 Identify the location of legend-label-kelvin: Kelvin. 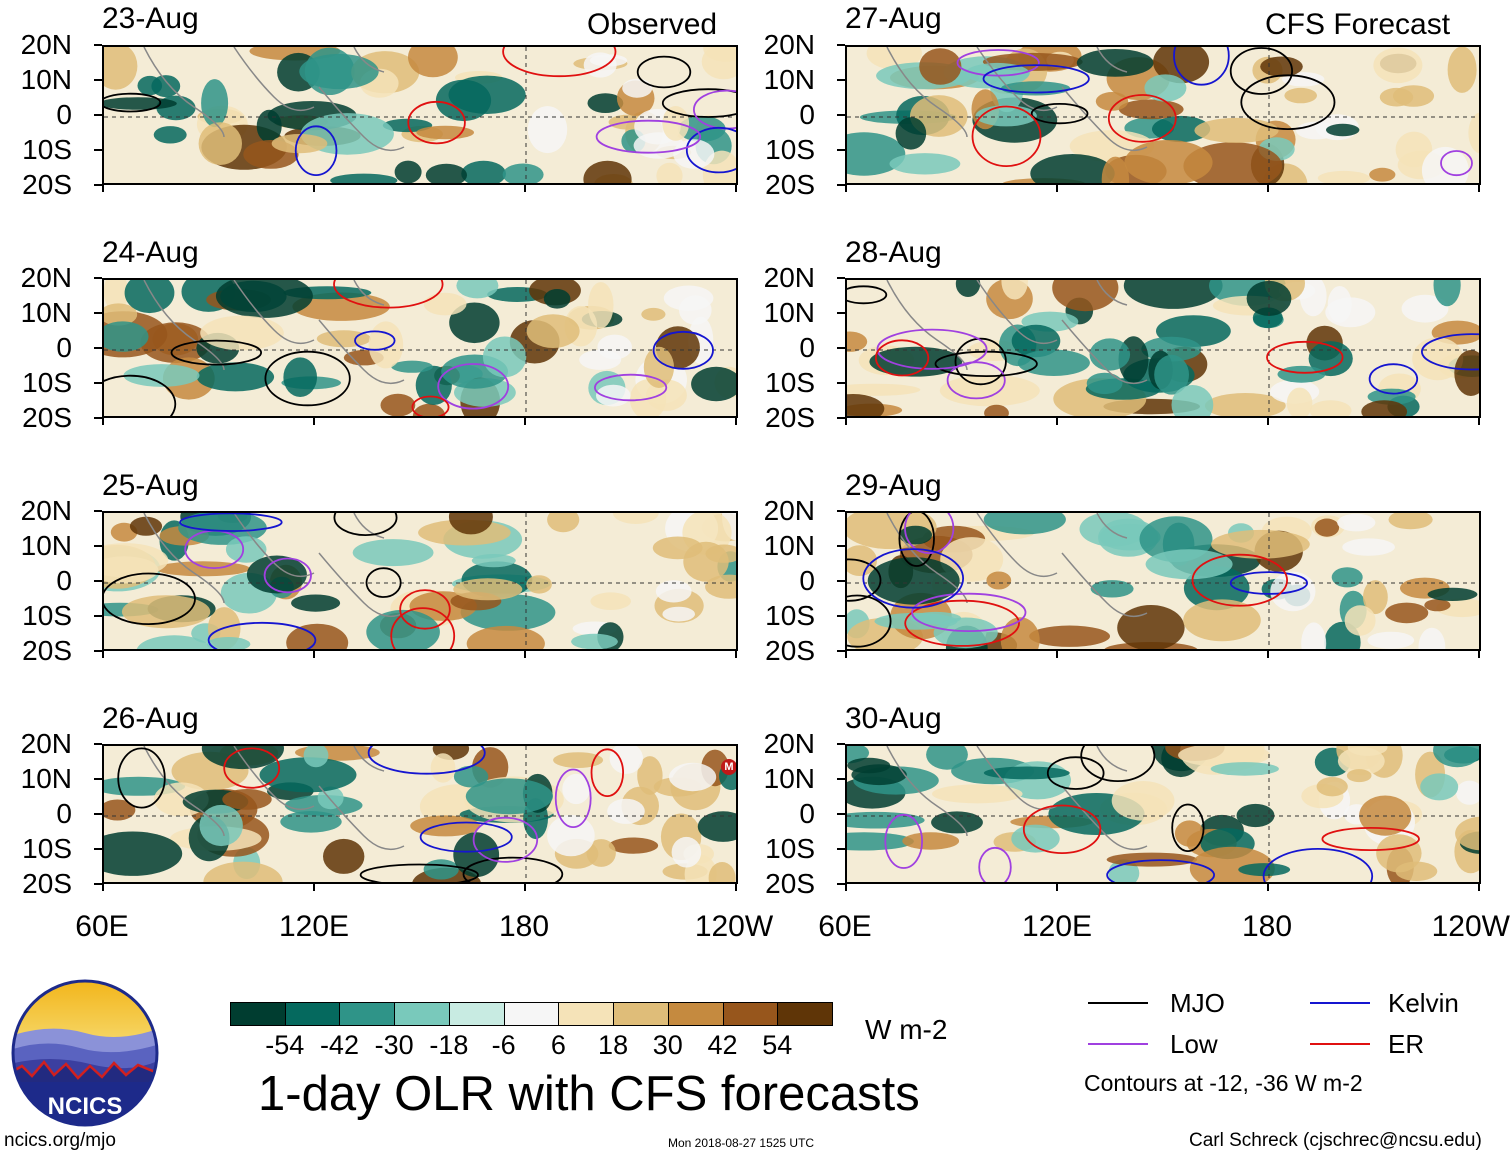
(1423, 1003).